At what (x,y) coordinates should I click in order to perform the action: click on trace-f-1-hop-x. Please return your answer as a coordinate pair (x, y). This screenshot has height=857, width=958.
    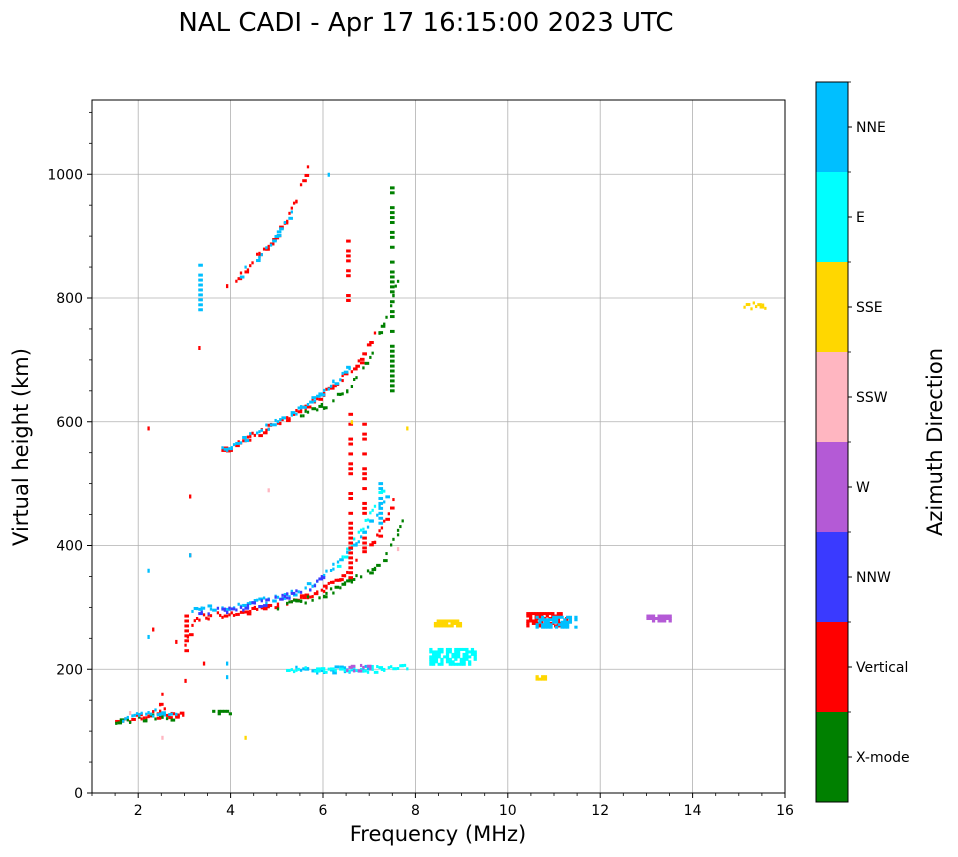
    Looking at the image, I should click on (340, 565).